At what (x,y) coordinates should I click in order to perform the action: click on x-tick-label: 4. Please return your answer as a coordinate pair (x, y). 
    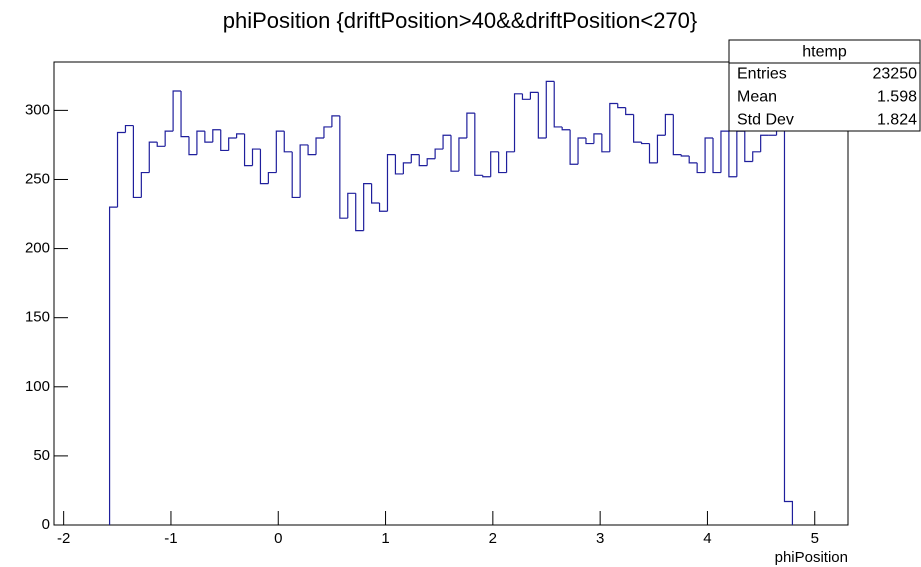
    Looking at the image, I should click on (707, 538).